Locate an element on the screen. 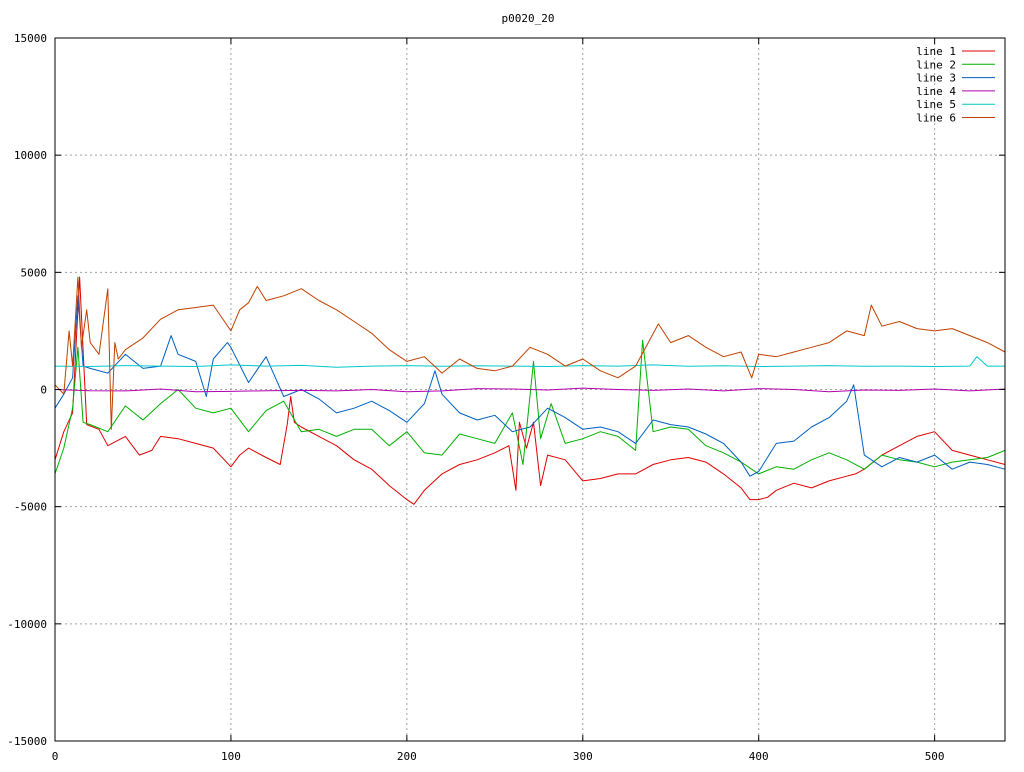 This screenshot has width=1024, height=772. legend-label: line 6 is located at coordinates (936, 118).